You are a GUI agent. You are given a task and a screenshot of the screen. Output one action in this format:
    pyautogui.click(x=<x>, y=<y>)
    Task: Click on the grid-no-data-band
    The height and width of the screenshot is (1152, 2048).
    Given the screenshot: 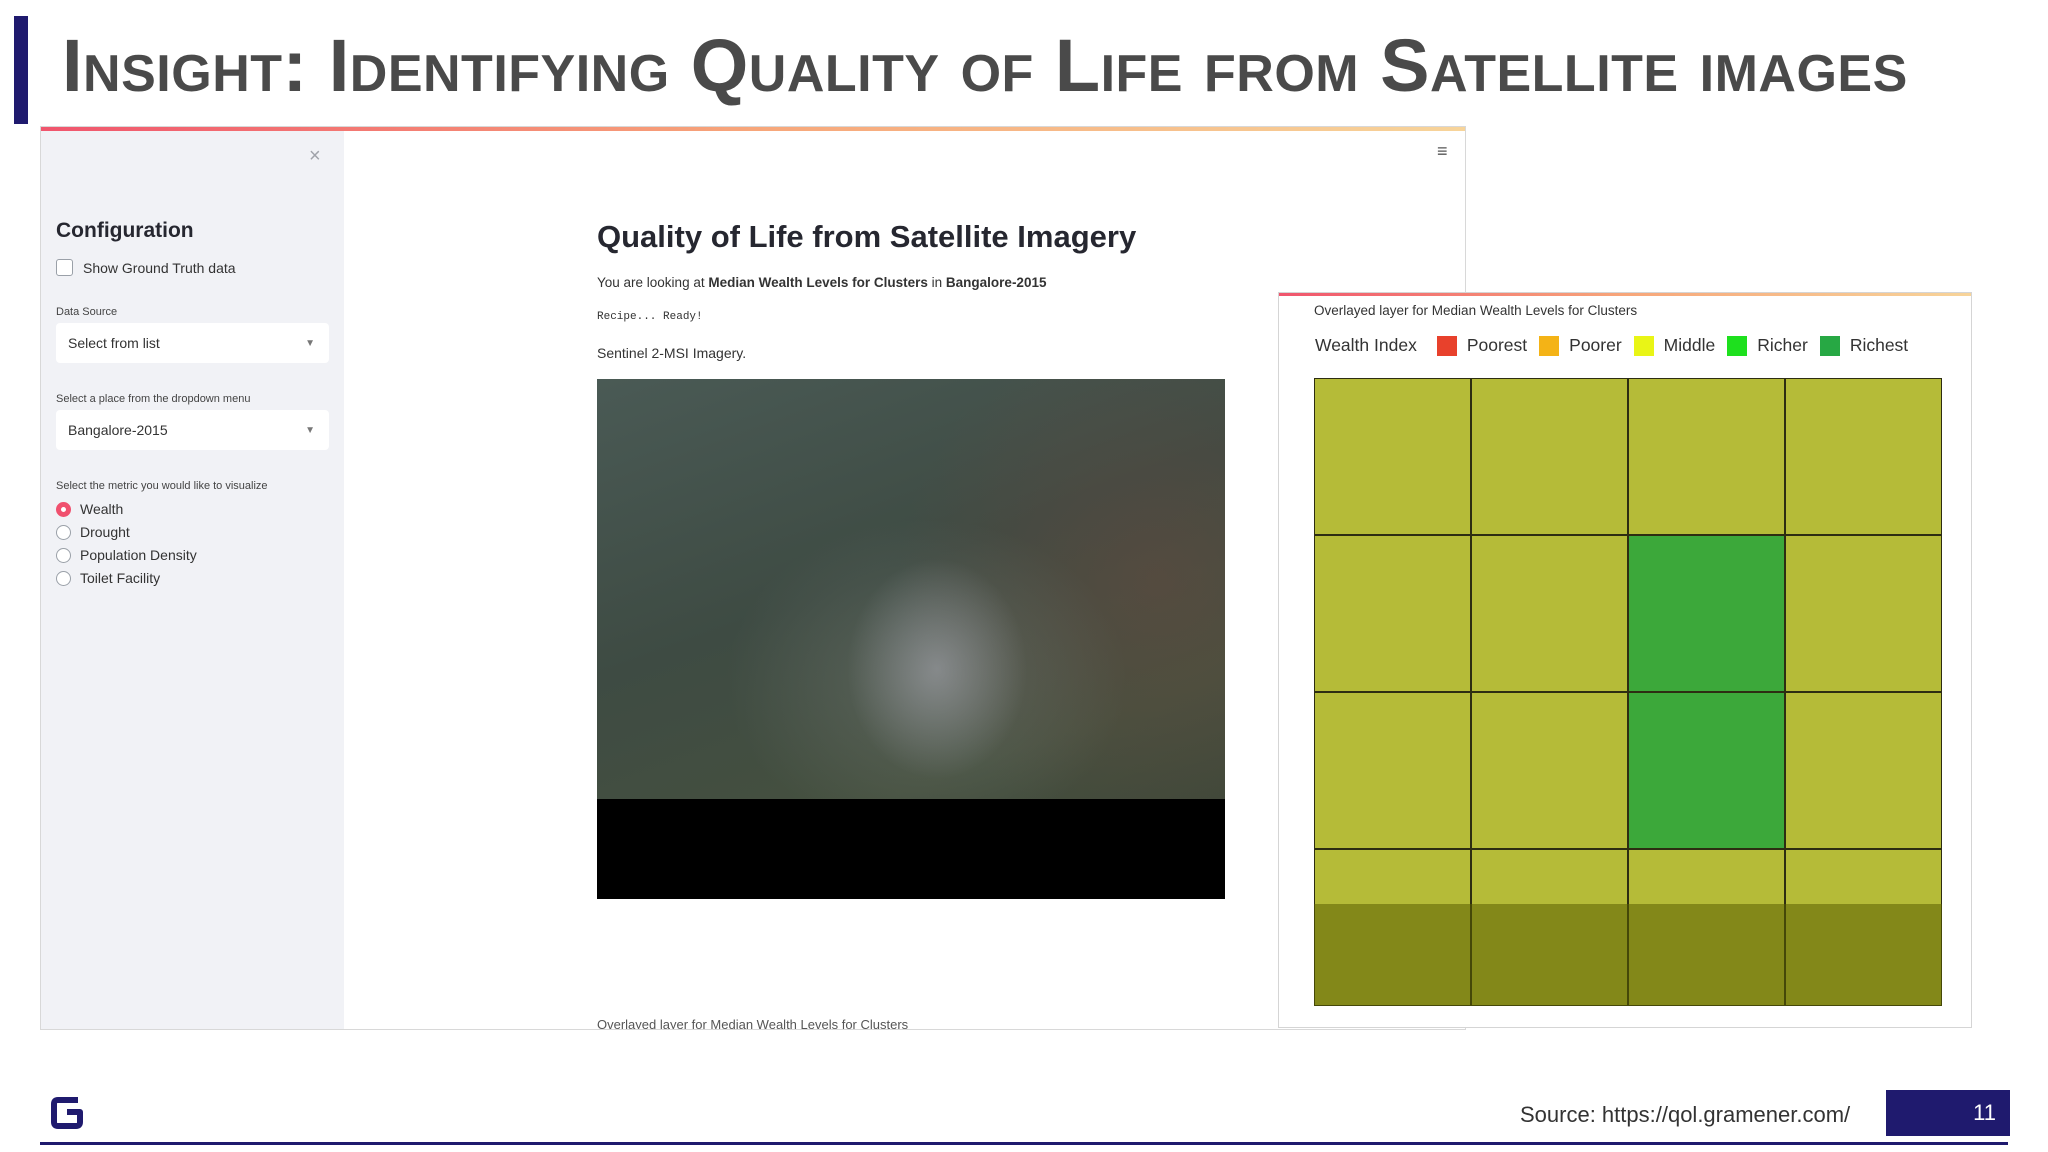 What is the action you would take?
    pyautogui.click(x=1628, y=954)
    